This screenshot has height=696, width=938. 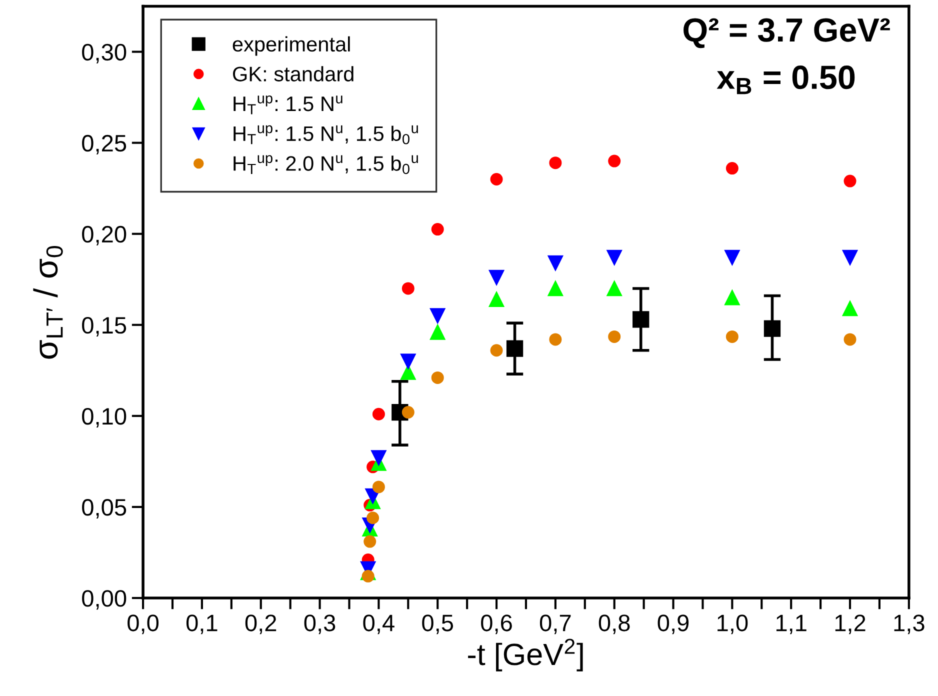 I want to click on x-tick-label: 0,6, so click(x=496, y=624).